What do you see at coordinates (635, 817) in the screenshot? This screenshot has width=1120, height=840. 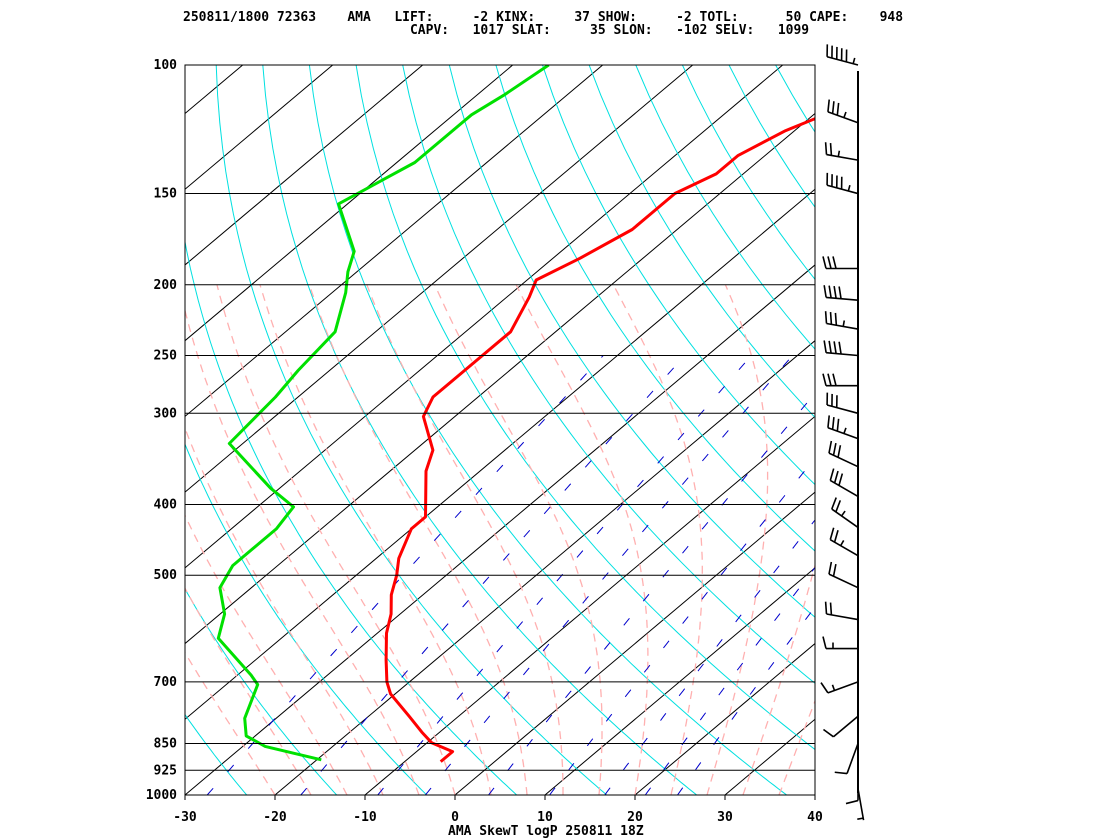 I see `temperature-tick-label: 20` at bounding box center [635, 817].